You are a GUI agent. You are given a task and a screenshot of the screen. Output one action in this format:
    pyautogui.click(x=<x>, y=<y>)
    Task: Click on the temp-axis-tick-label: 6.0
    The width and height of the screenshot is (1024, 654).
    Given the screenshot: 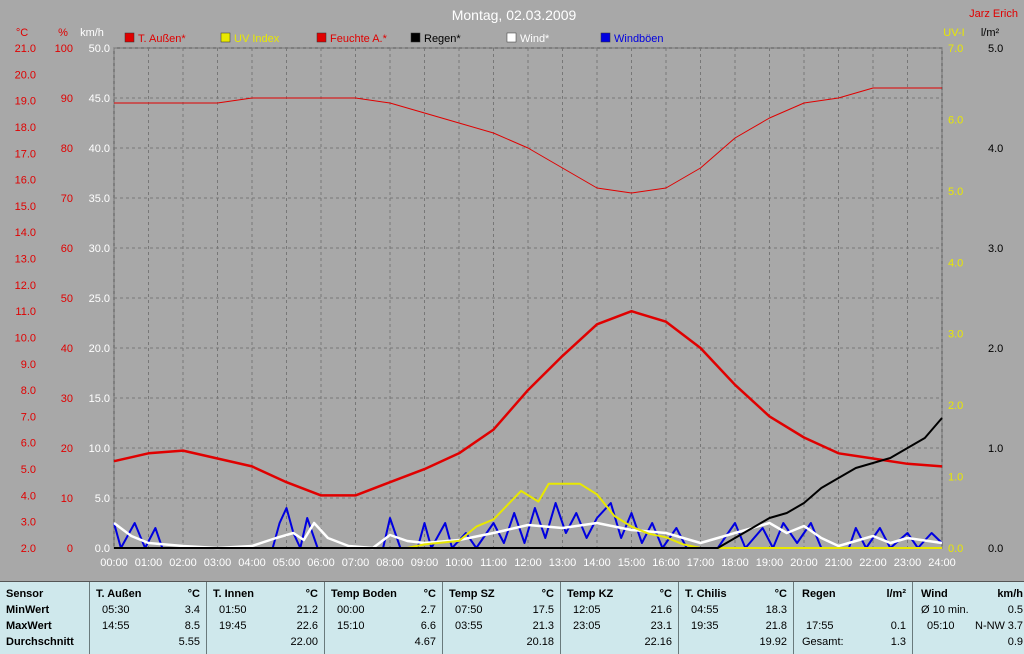 What is the action you would take?
    pyautogui.click(x=28, y=444)
    